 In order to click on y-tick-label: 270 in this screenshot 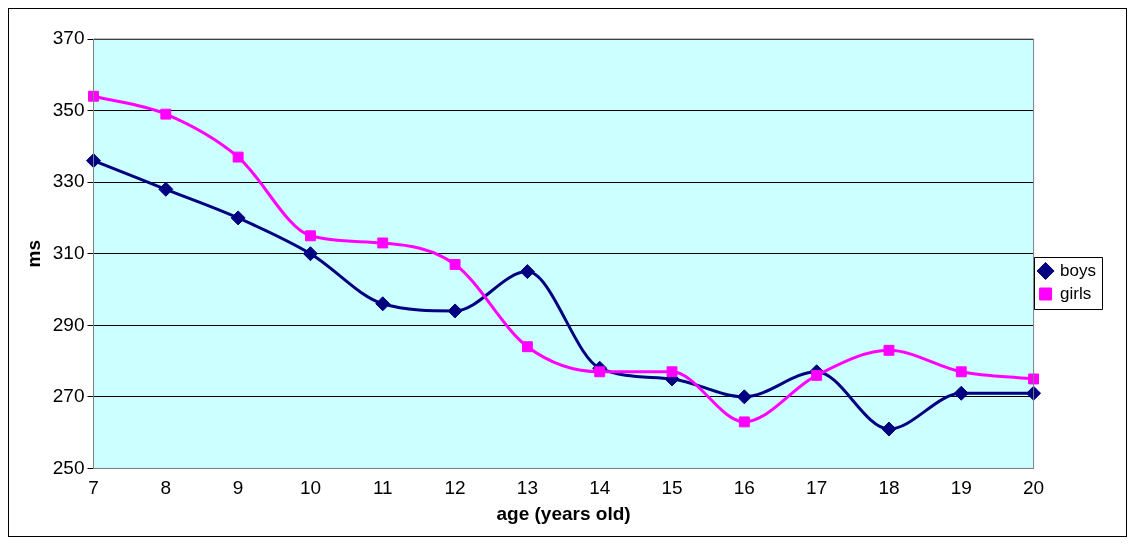, I will do `click(68, 396)`.